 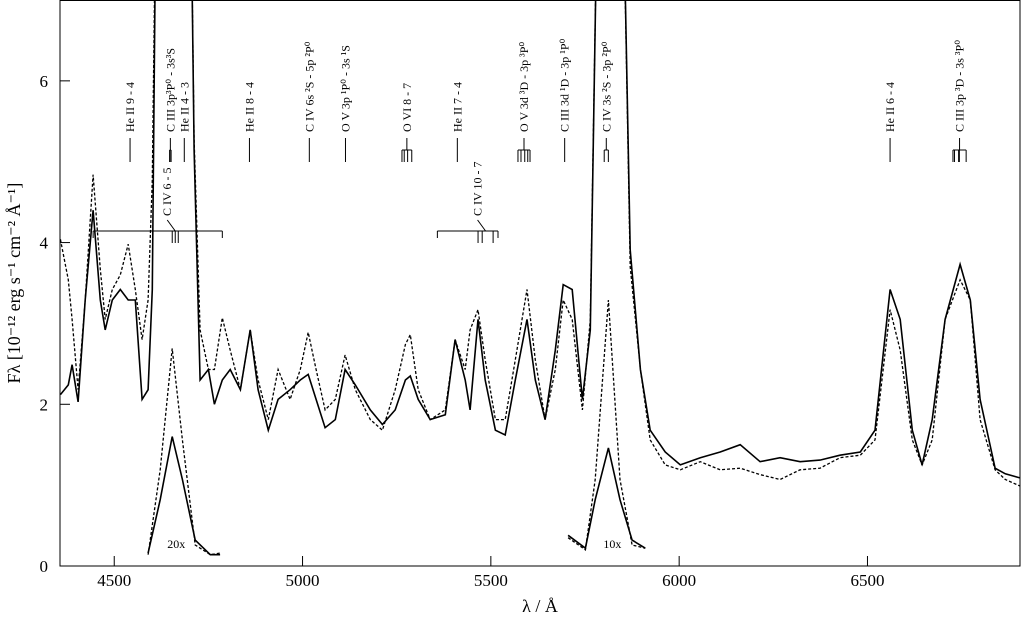 I want to click on y-tick-label: 4, so click(x=44, y=243).